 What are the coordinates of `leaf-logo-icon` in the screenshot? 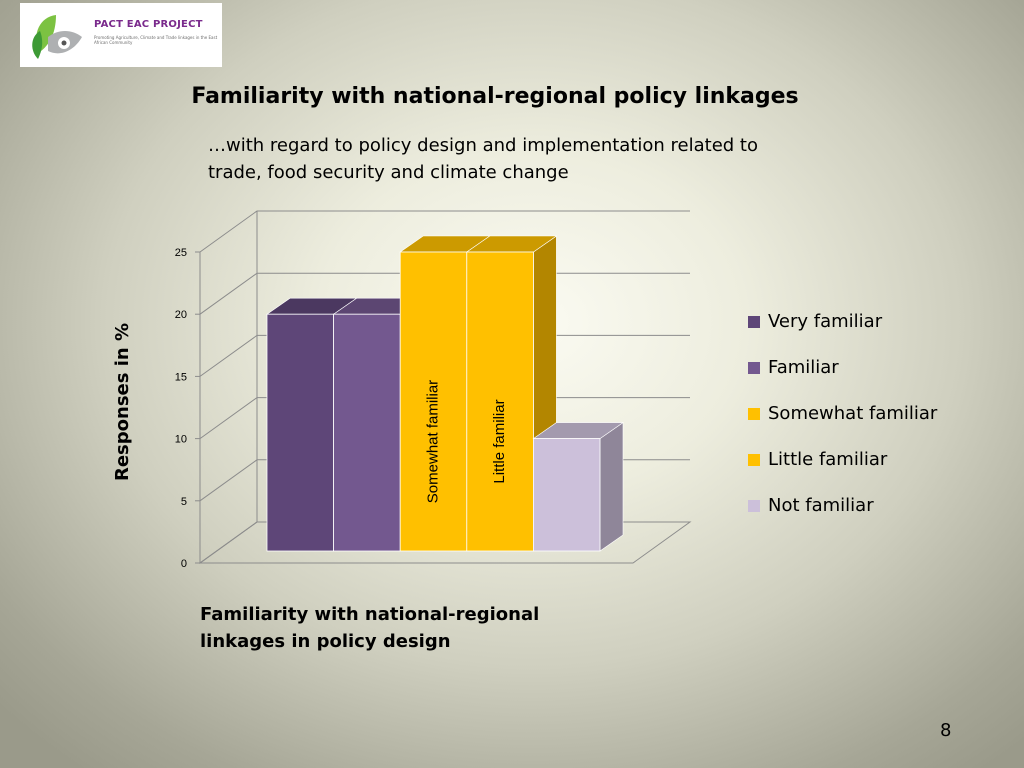 It's located at (57, 37).